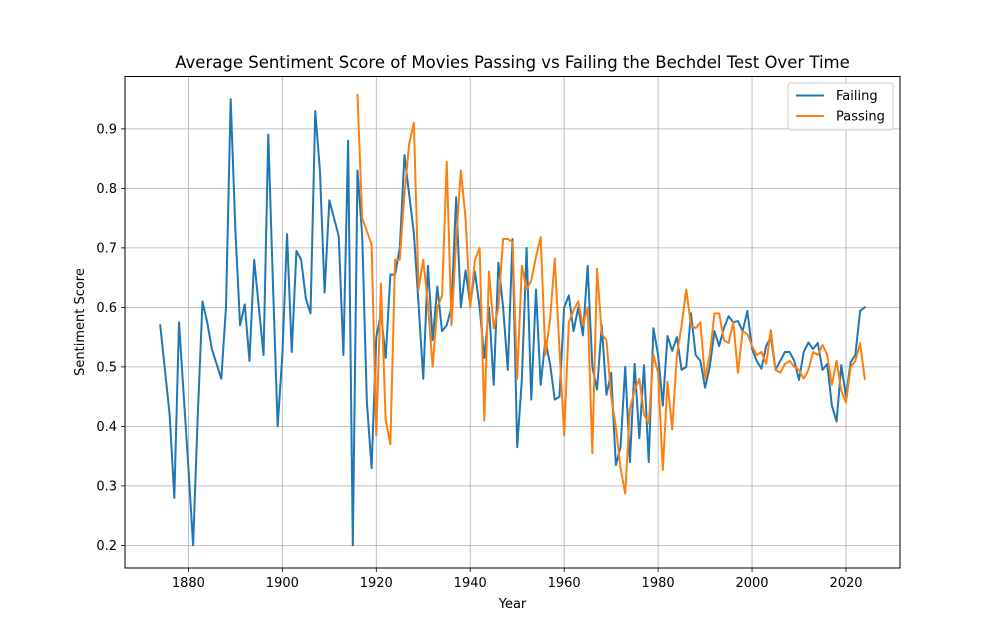  Describe the element at coordinates (106, 546) in the screenshot. I see `y-tick-label: 0.2` at that location.